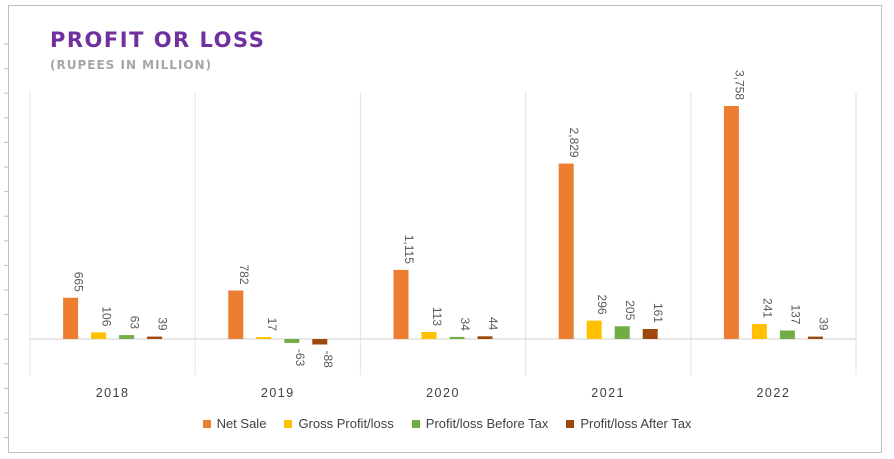 This screenshot has width=894, height=459. Describe the element at coordinates (288, 423) in the screenshot. I see `legend-swatch-gross-profit` at that location.